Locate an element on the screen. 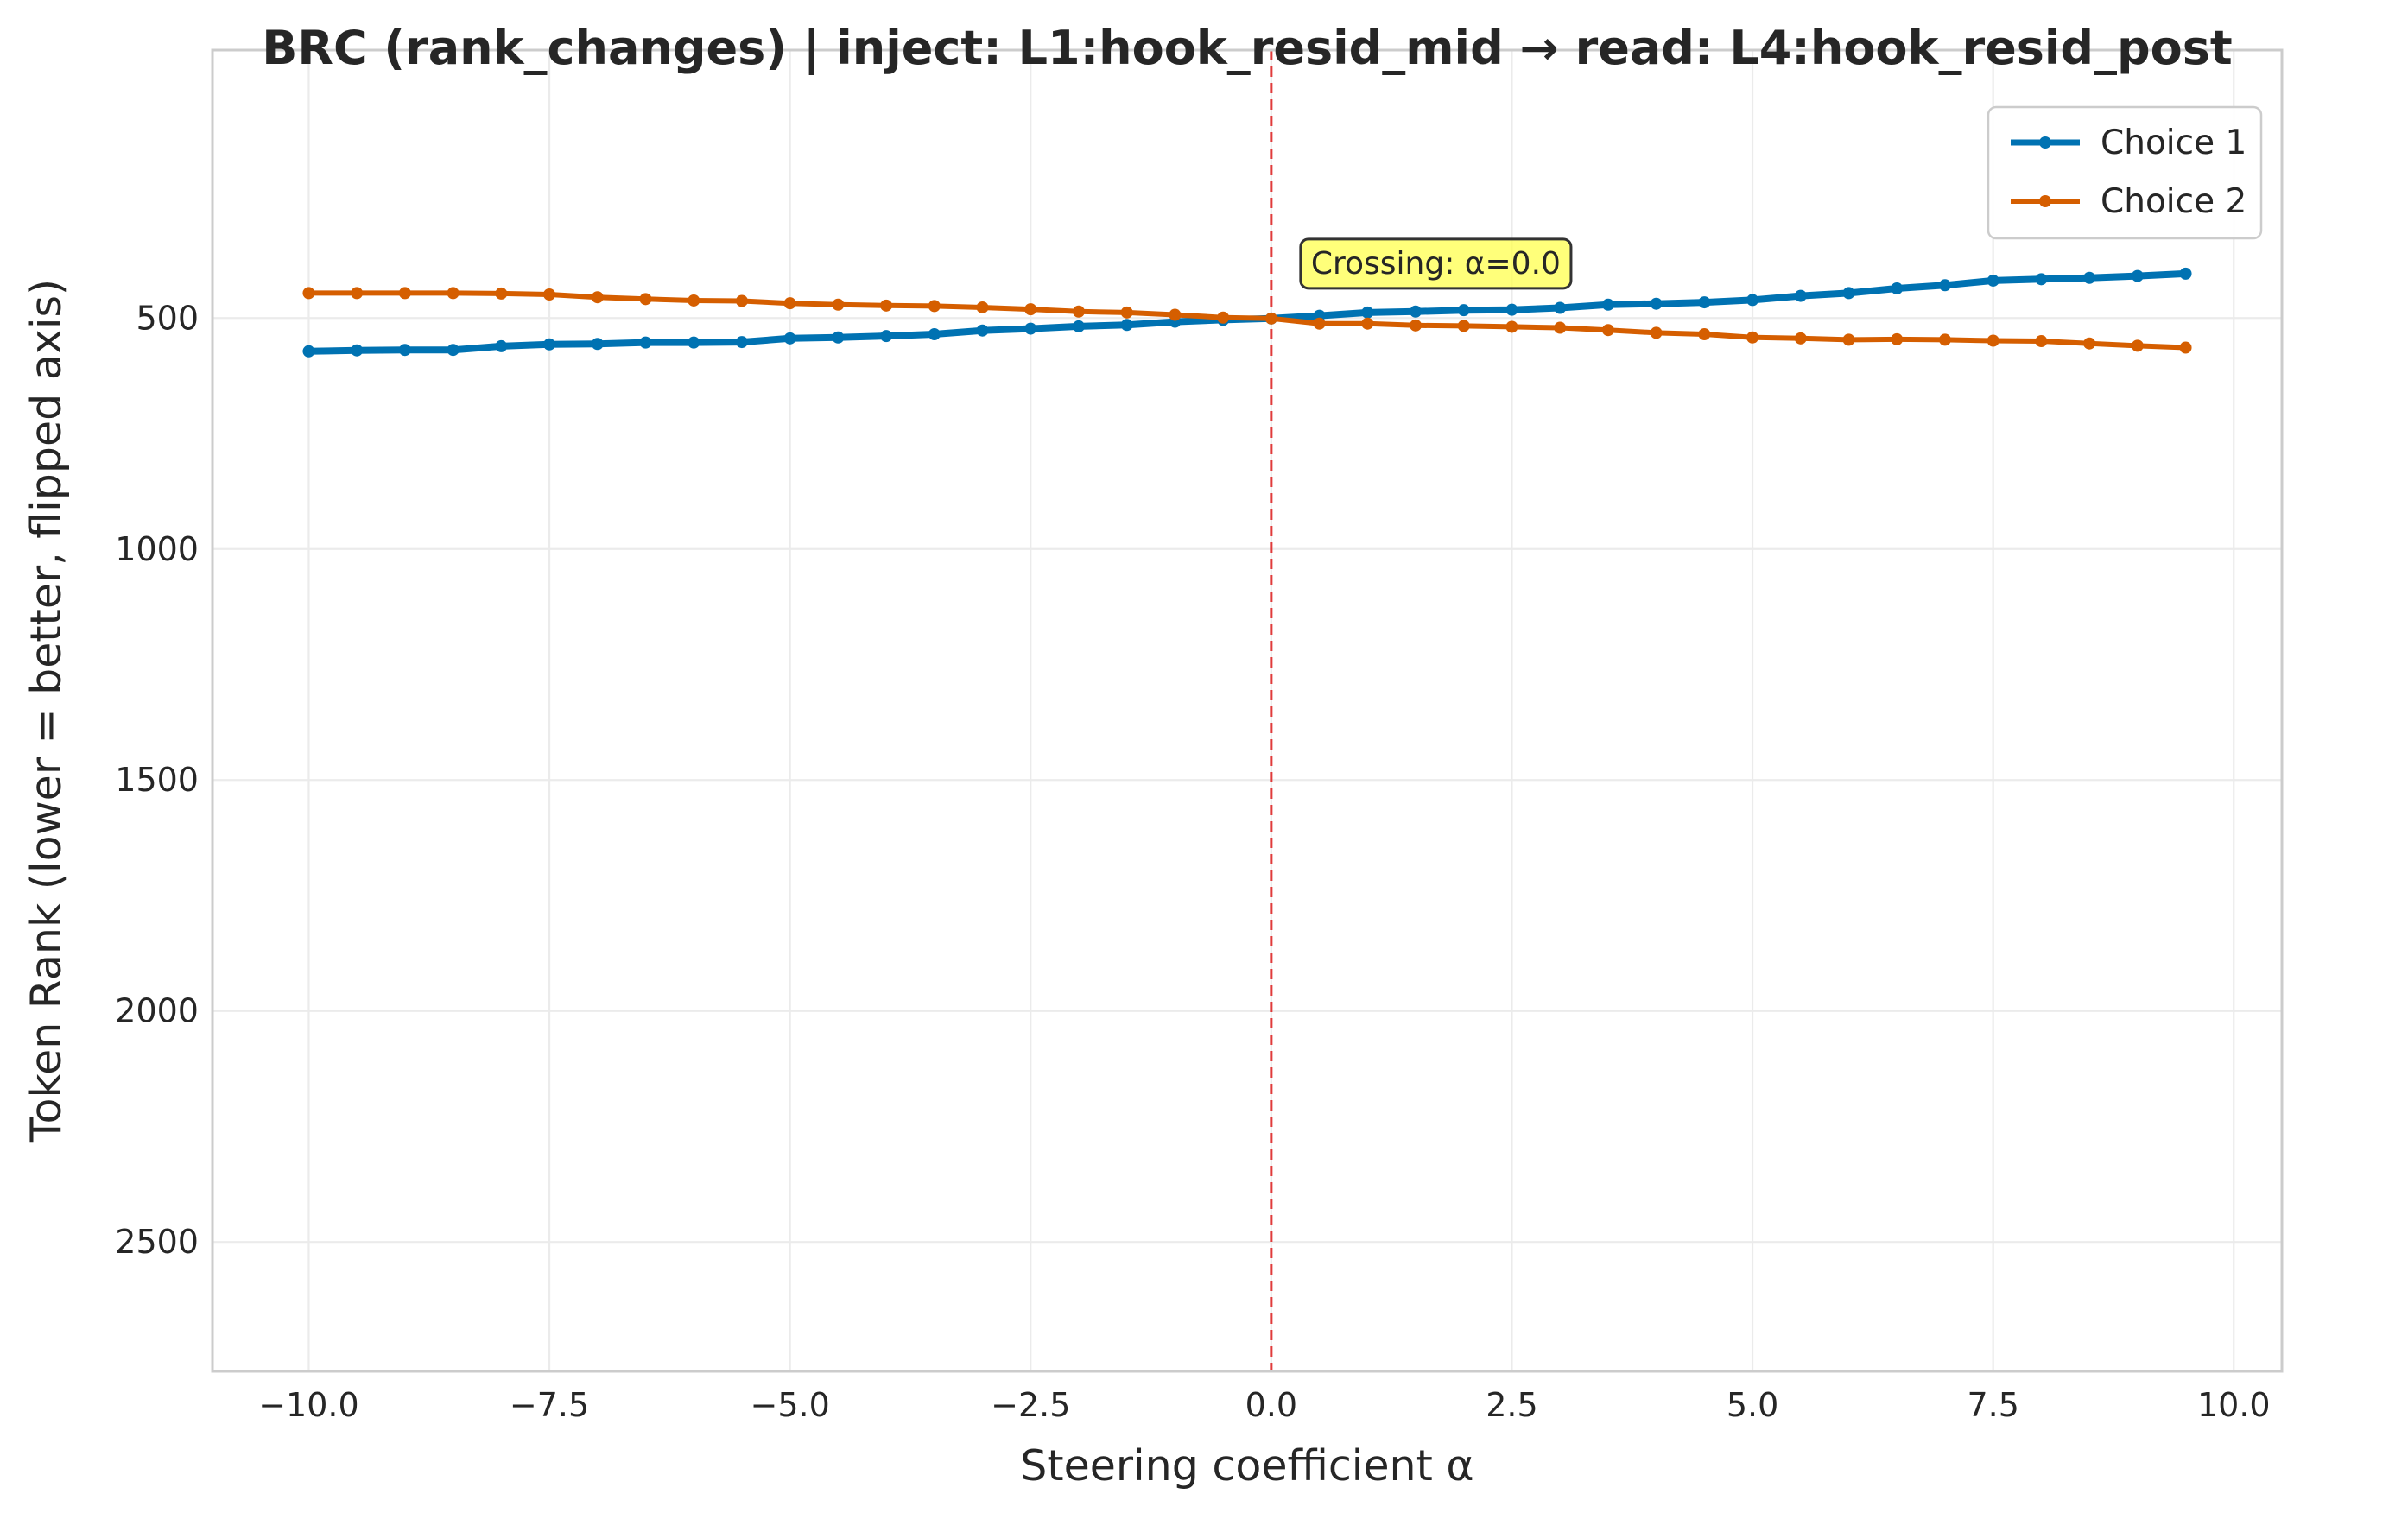  crossing-annotation: Crossing: α=0.0 is located at coordinates (1436, 263).